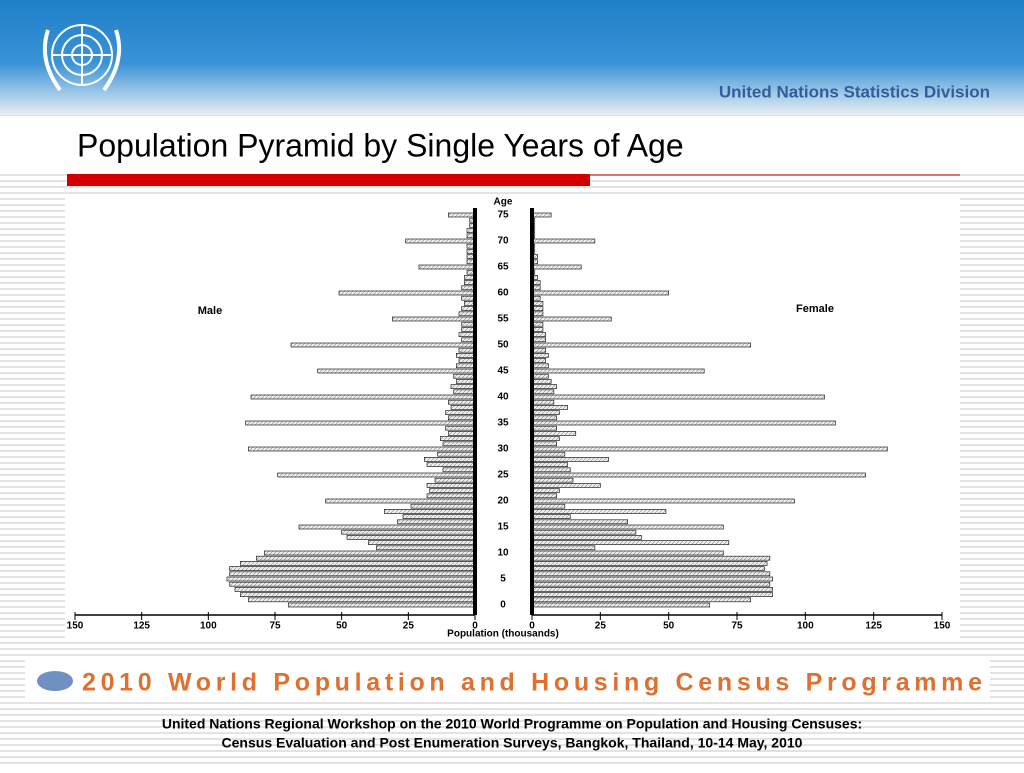 The width and height of the screenshot is (1024, 773). What do you see at coordinates (532, 626) in the screenshot?
I see `x-tick-label: 0` at bounding box center [532, 626].